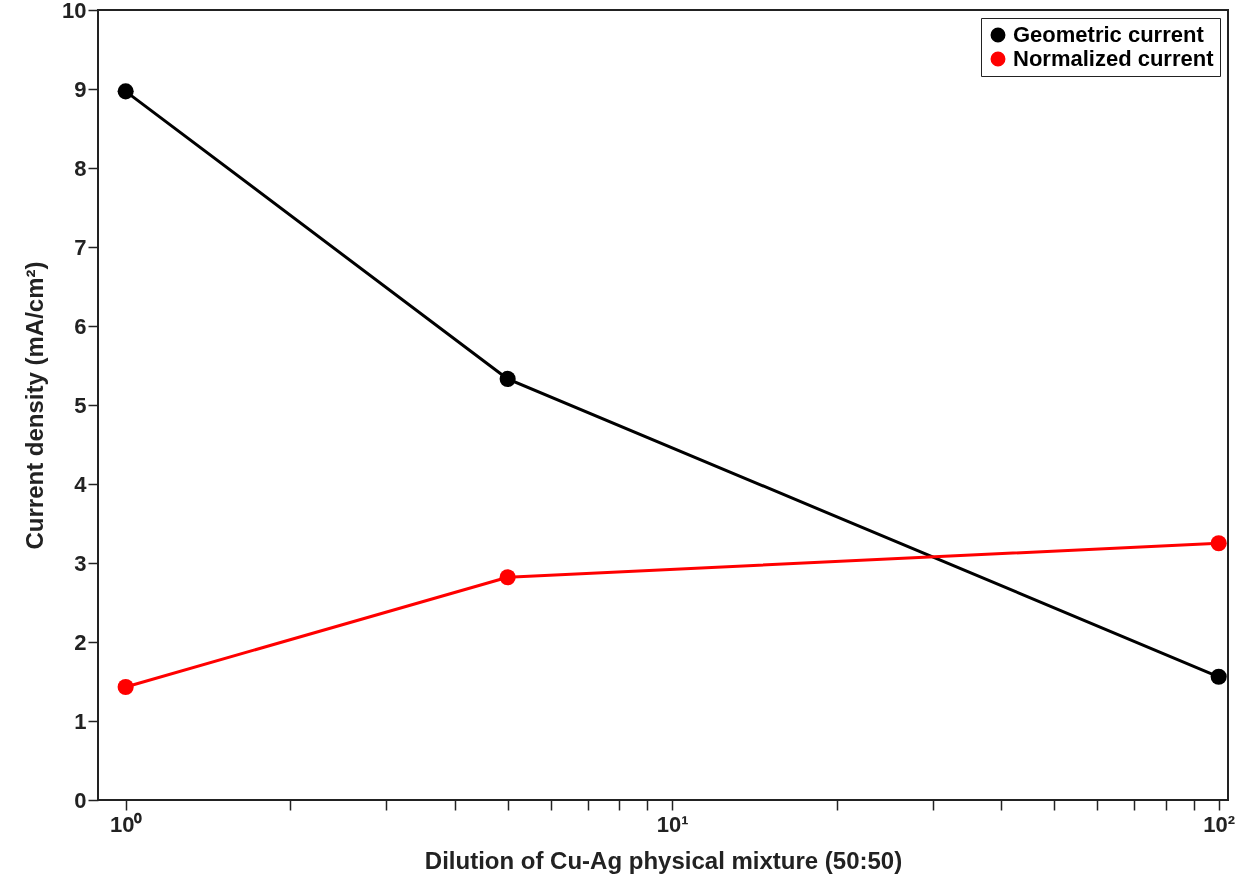 Image resolution: width=1244 pixels, height=892 pixels. Describe the element at coordinates (80, 89) in the screenshot. I see `y-tick-label: 9` at that location.